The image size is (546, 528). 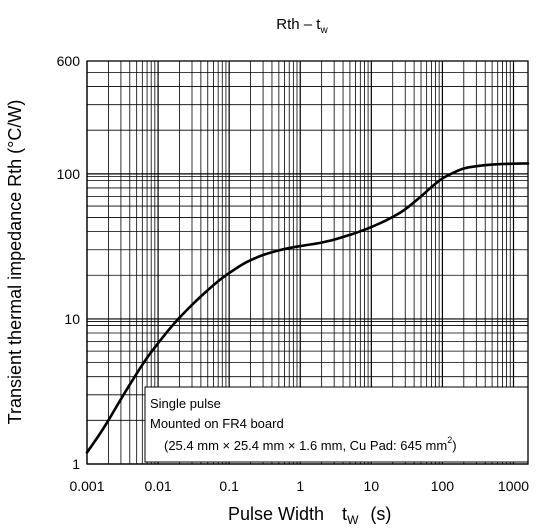 I want to click on x-axis-label-unit: (s), so click(x=380, y=514).